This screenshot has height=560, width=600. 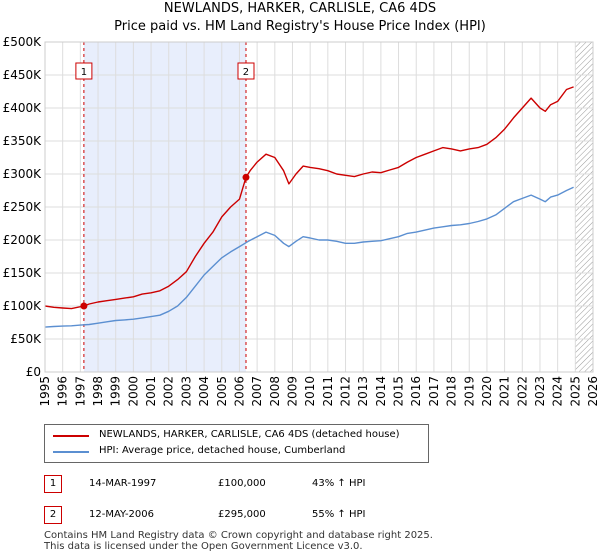 What do you see at coordinates (300, 8) in the screenshot?
I see `chart-title: NEWLANDS, HARKER, CARLISLE, CA6 4DS` at bounding box center [300, 8].